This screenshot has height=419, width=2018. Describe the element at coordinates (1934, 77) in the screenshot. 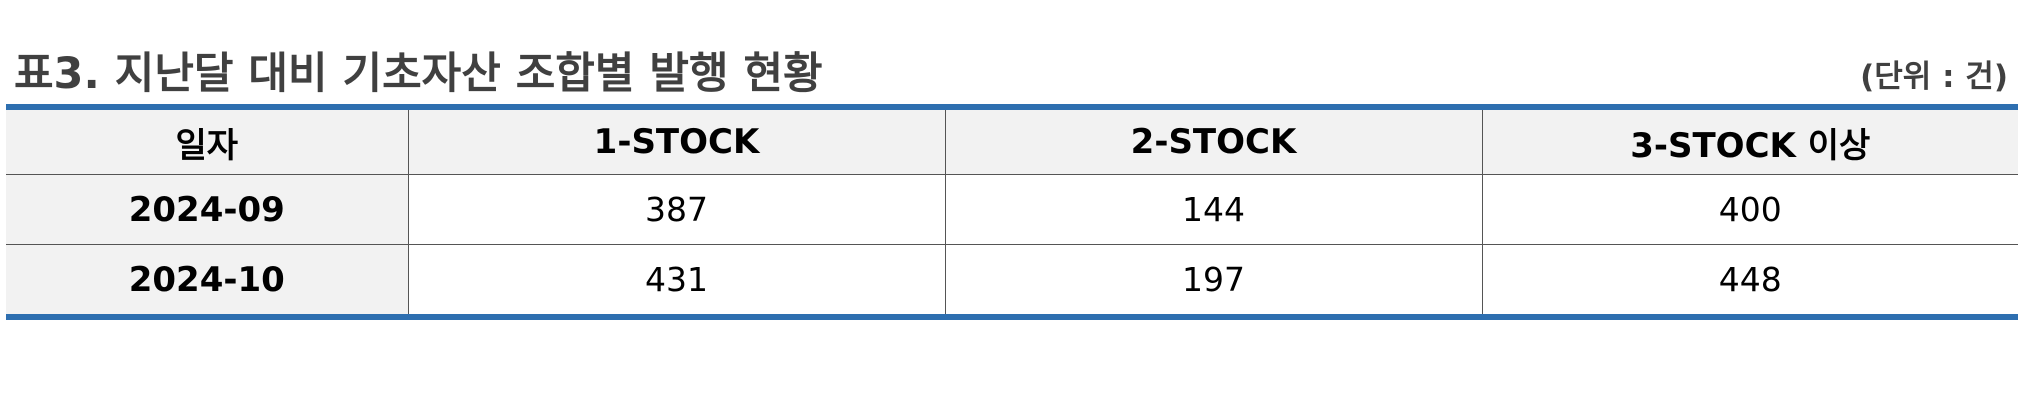

I see `unit-label: (단위 : 건)` at that location.